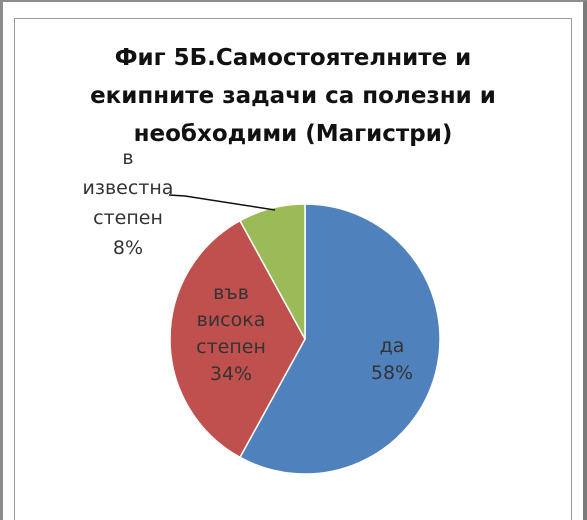  Describe the element at coordinates (293, 134) in the screenshot. I see `chart-title-line-3: необходими (Магистри)` at that location.